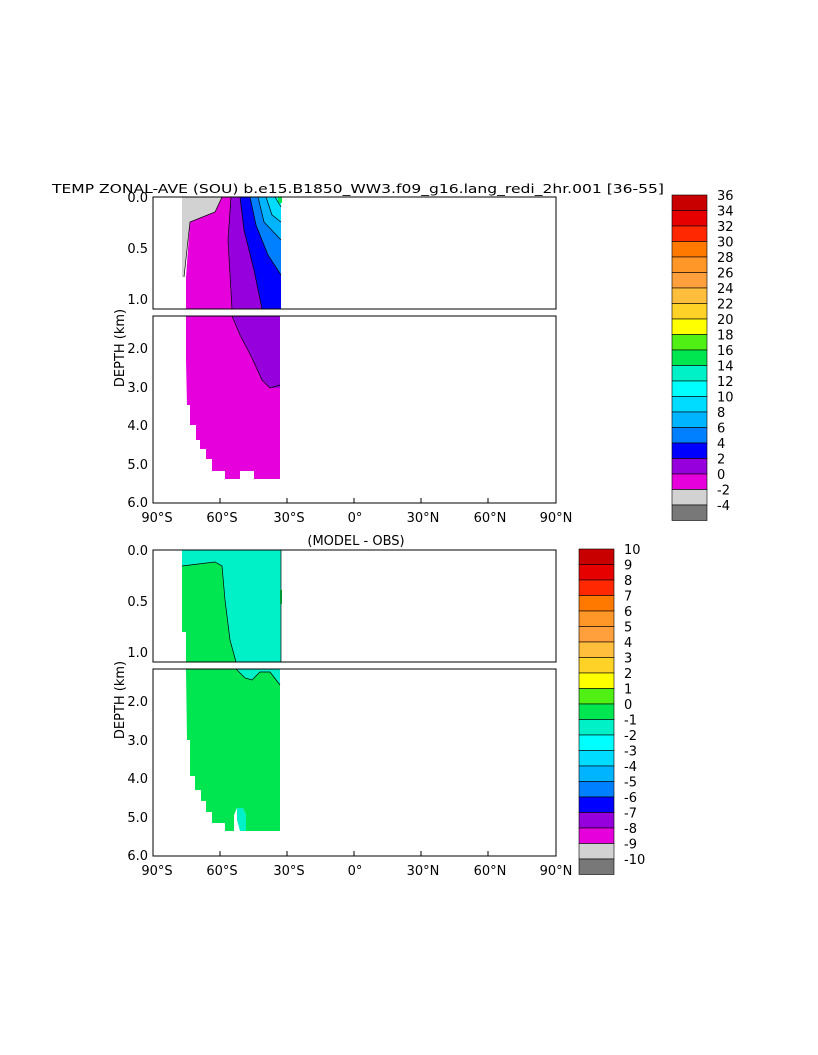 Image resolution: width=818 pixels, height=1055 pixels. Describe the element at coordinates (137, 198) in the screenshot. I see `y-tick-label: 0.0` at that location.